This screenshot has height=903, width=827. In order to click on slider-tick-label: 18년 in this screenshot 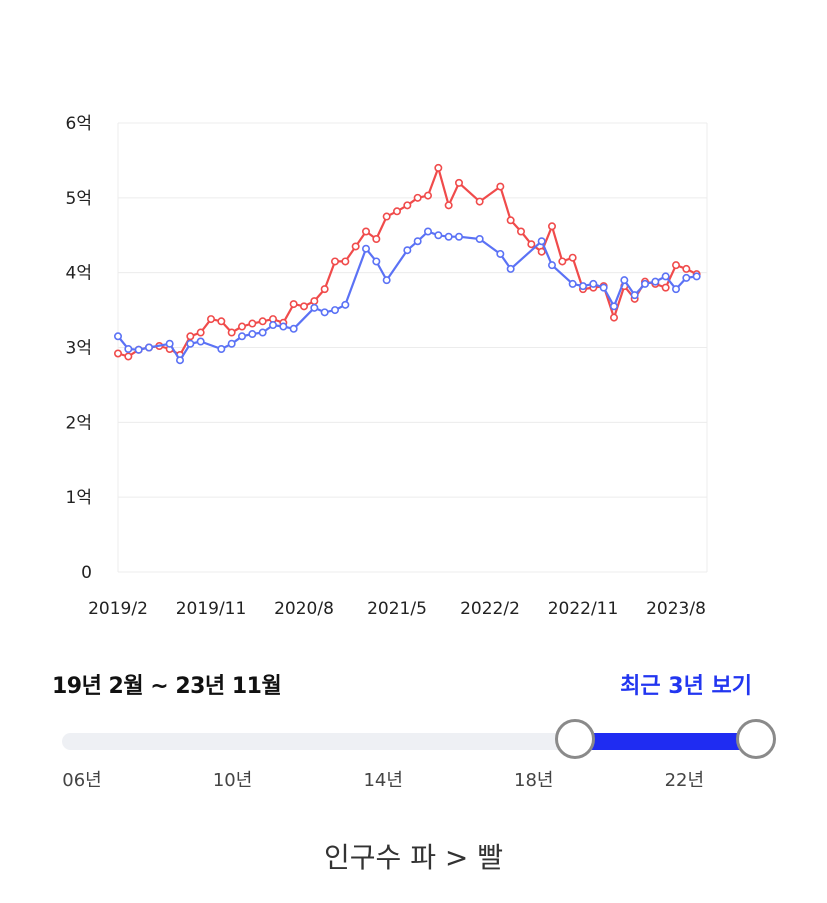, I will do `click(534, 780)`.